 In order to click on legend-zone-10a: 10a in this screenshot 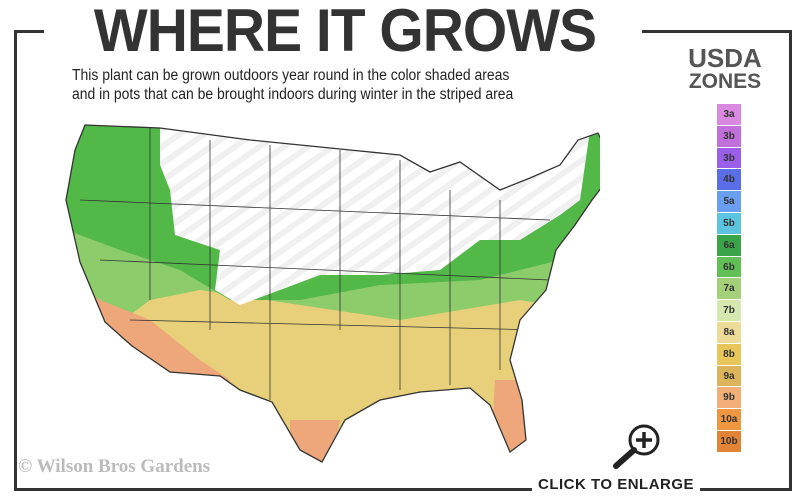, I will do `click(729, 420)`.